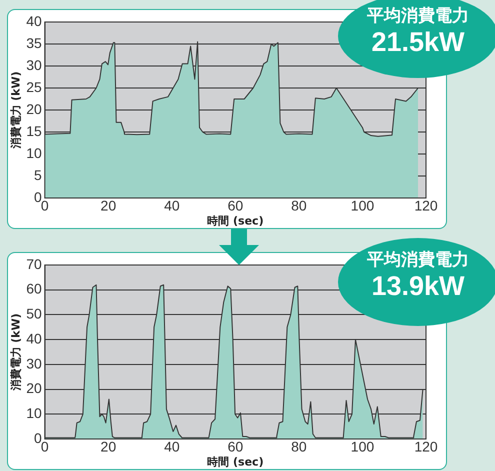 Image resolution: width=495 pixels, height=471 pixels. I want to click on annotation: 13.9kW, so click(418, 286).